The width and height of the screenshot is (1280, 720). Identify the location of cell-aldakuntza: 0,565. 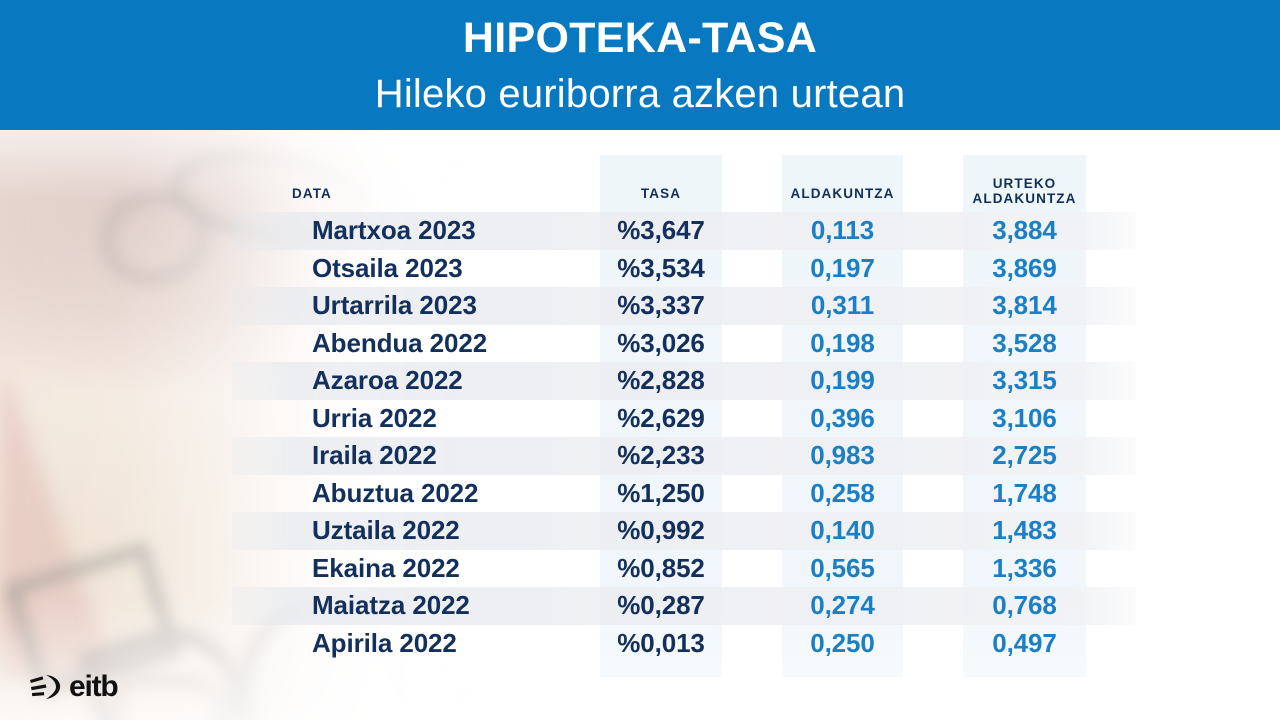
(842, 567).